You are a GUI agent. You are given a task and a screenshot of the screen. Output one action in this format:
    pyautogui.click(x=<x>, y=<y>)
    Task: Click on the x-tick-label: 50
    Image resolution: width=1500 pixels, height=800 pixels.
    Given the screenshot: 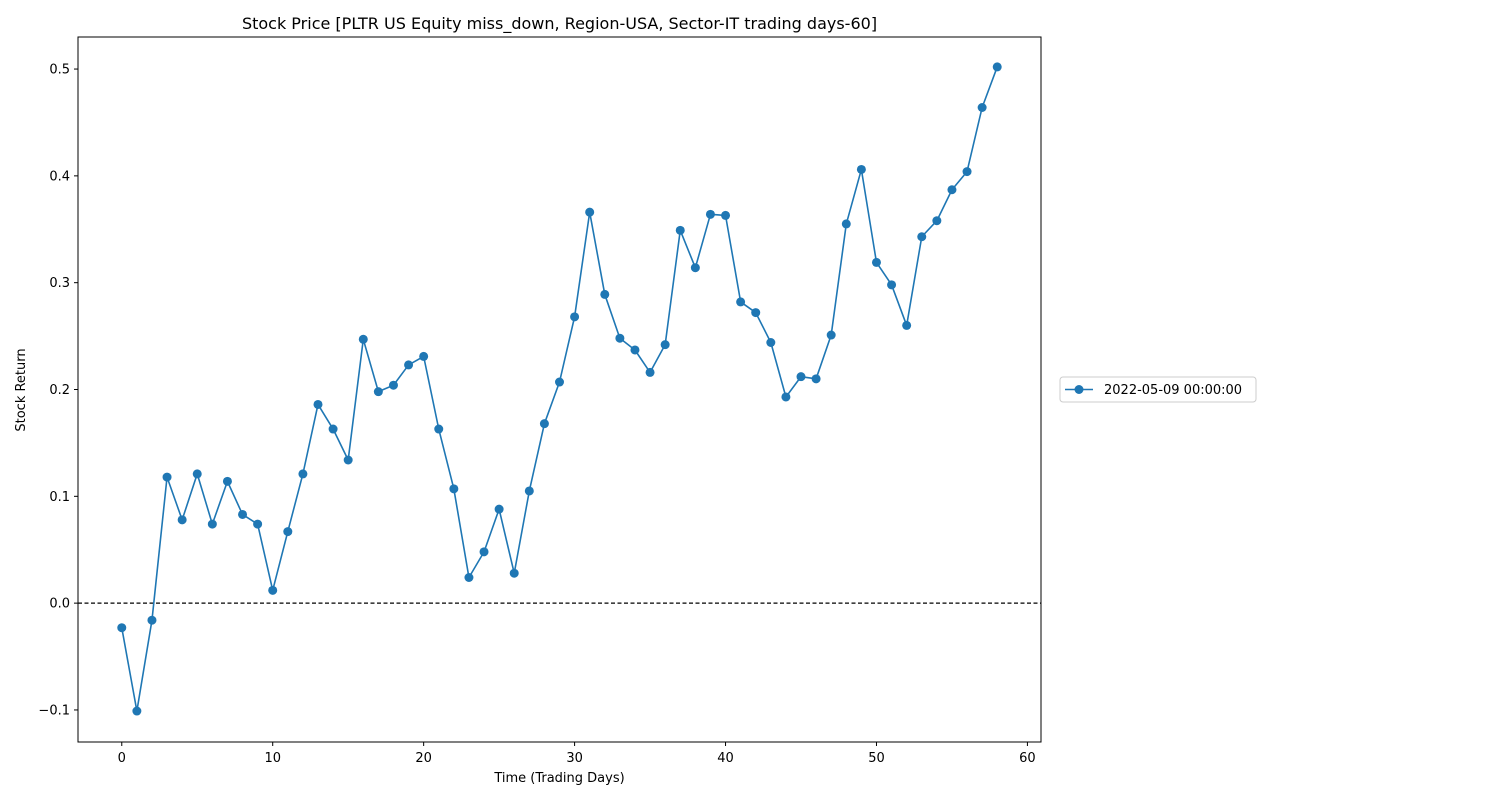 What is the action you would take?
    pyautogui.click(x=876, y=758)
    